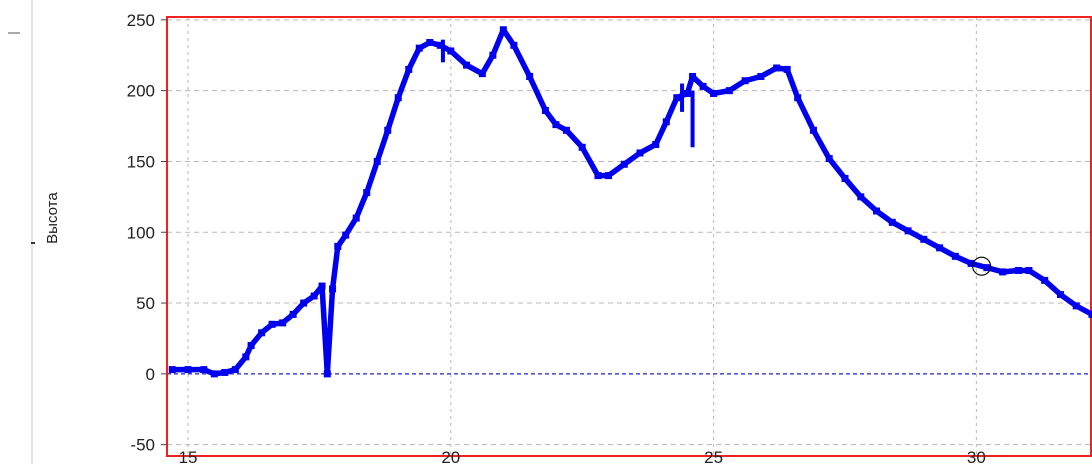 Image resolution: width=1092 pixels, height=469 pixels. I want to click on y-tick-label: 100, so click(141, 232).